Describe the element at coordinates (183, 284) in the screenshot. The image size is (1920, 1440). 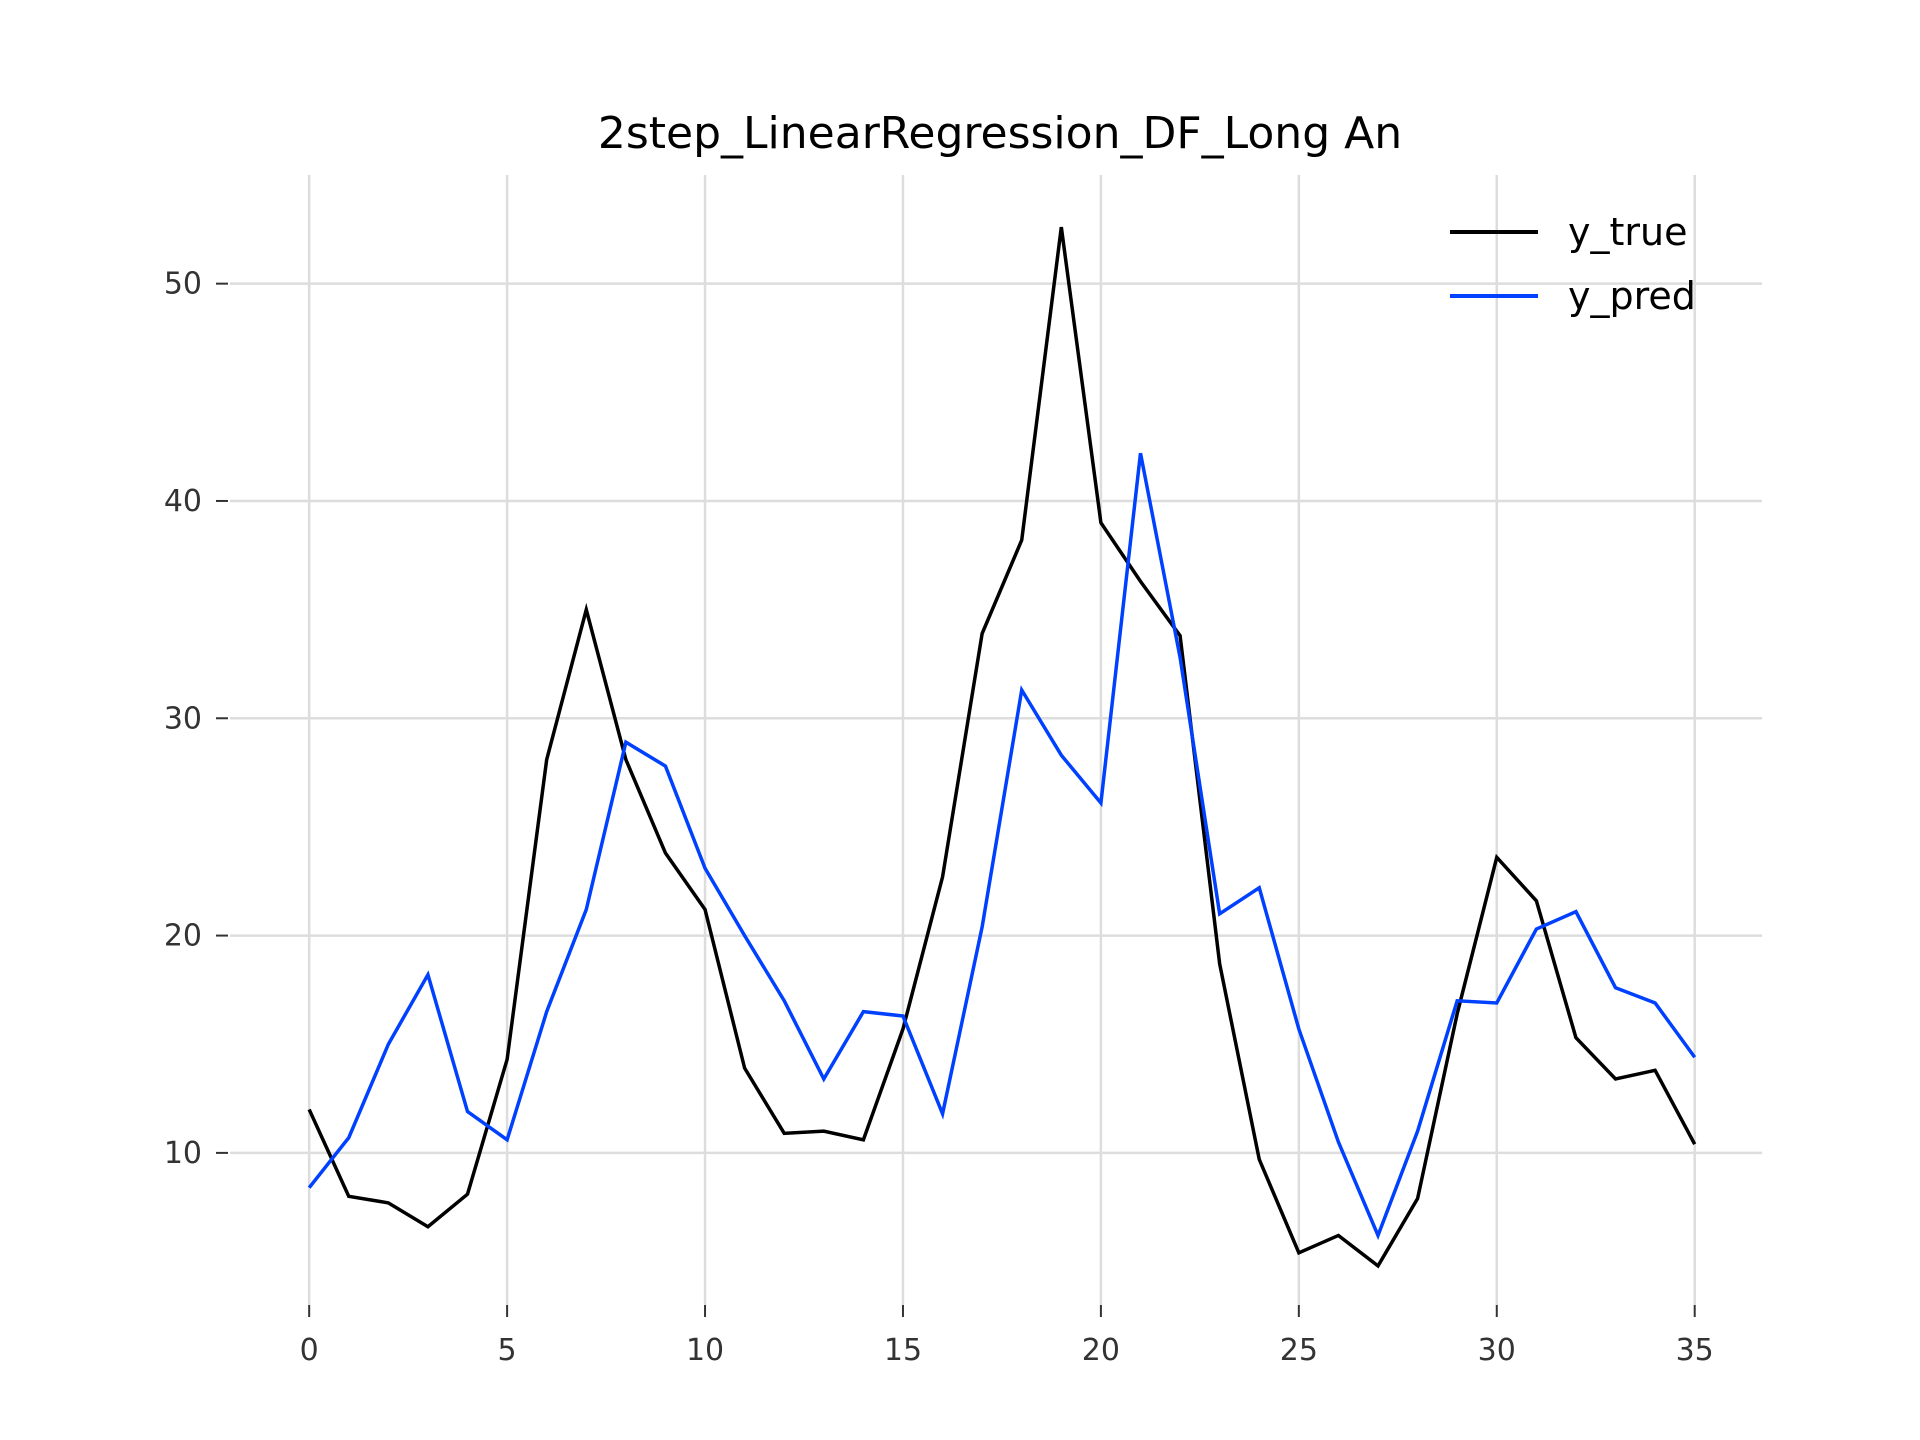
I see `y-tick-label: 50` at that location.